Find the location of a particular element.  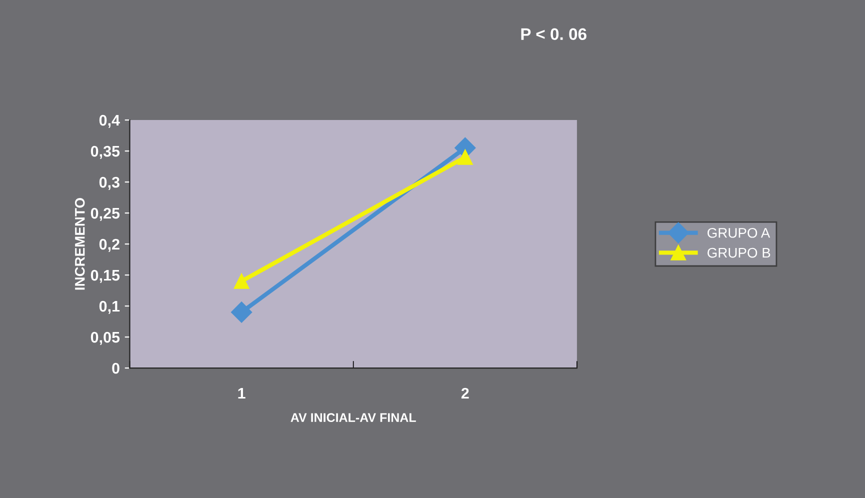

y-tick-label: 0,4 is located at coordinates (109, 121).